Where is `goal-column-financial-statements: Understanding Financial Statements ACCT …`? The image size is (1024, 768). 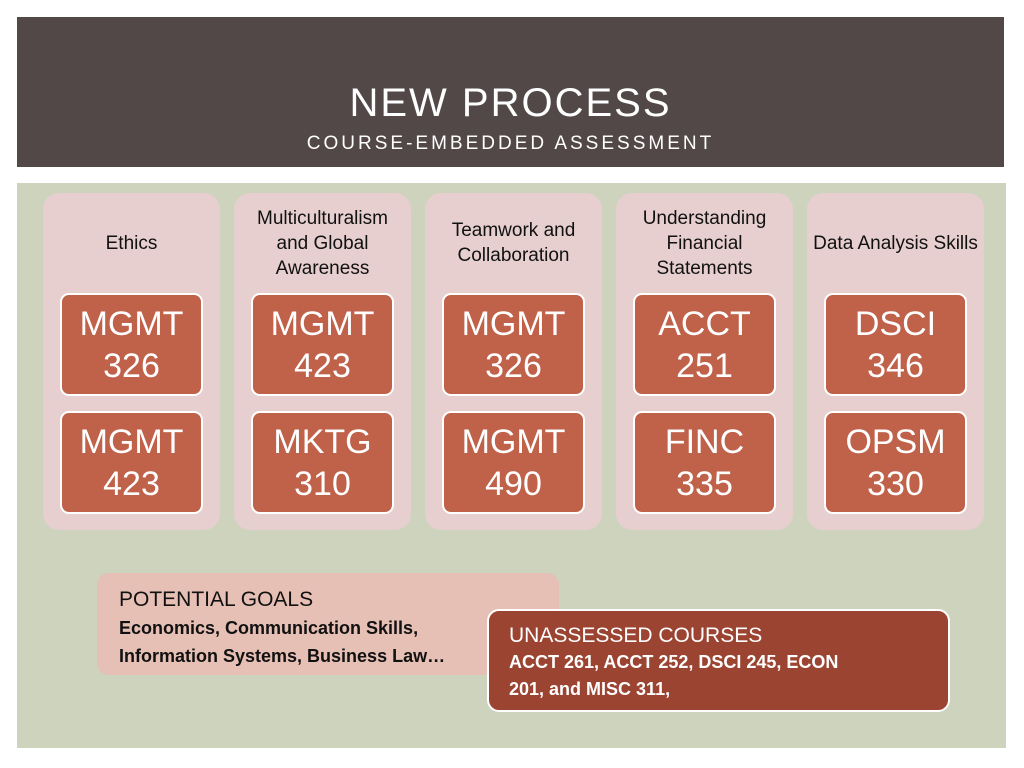
goal-column-financial-statements: Understanding Financial Statements ACCT … is located at coordinates (704, 361).